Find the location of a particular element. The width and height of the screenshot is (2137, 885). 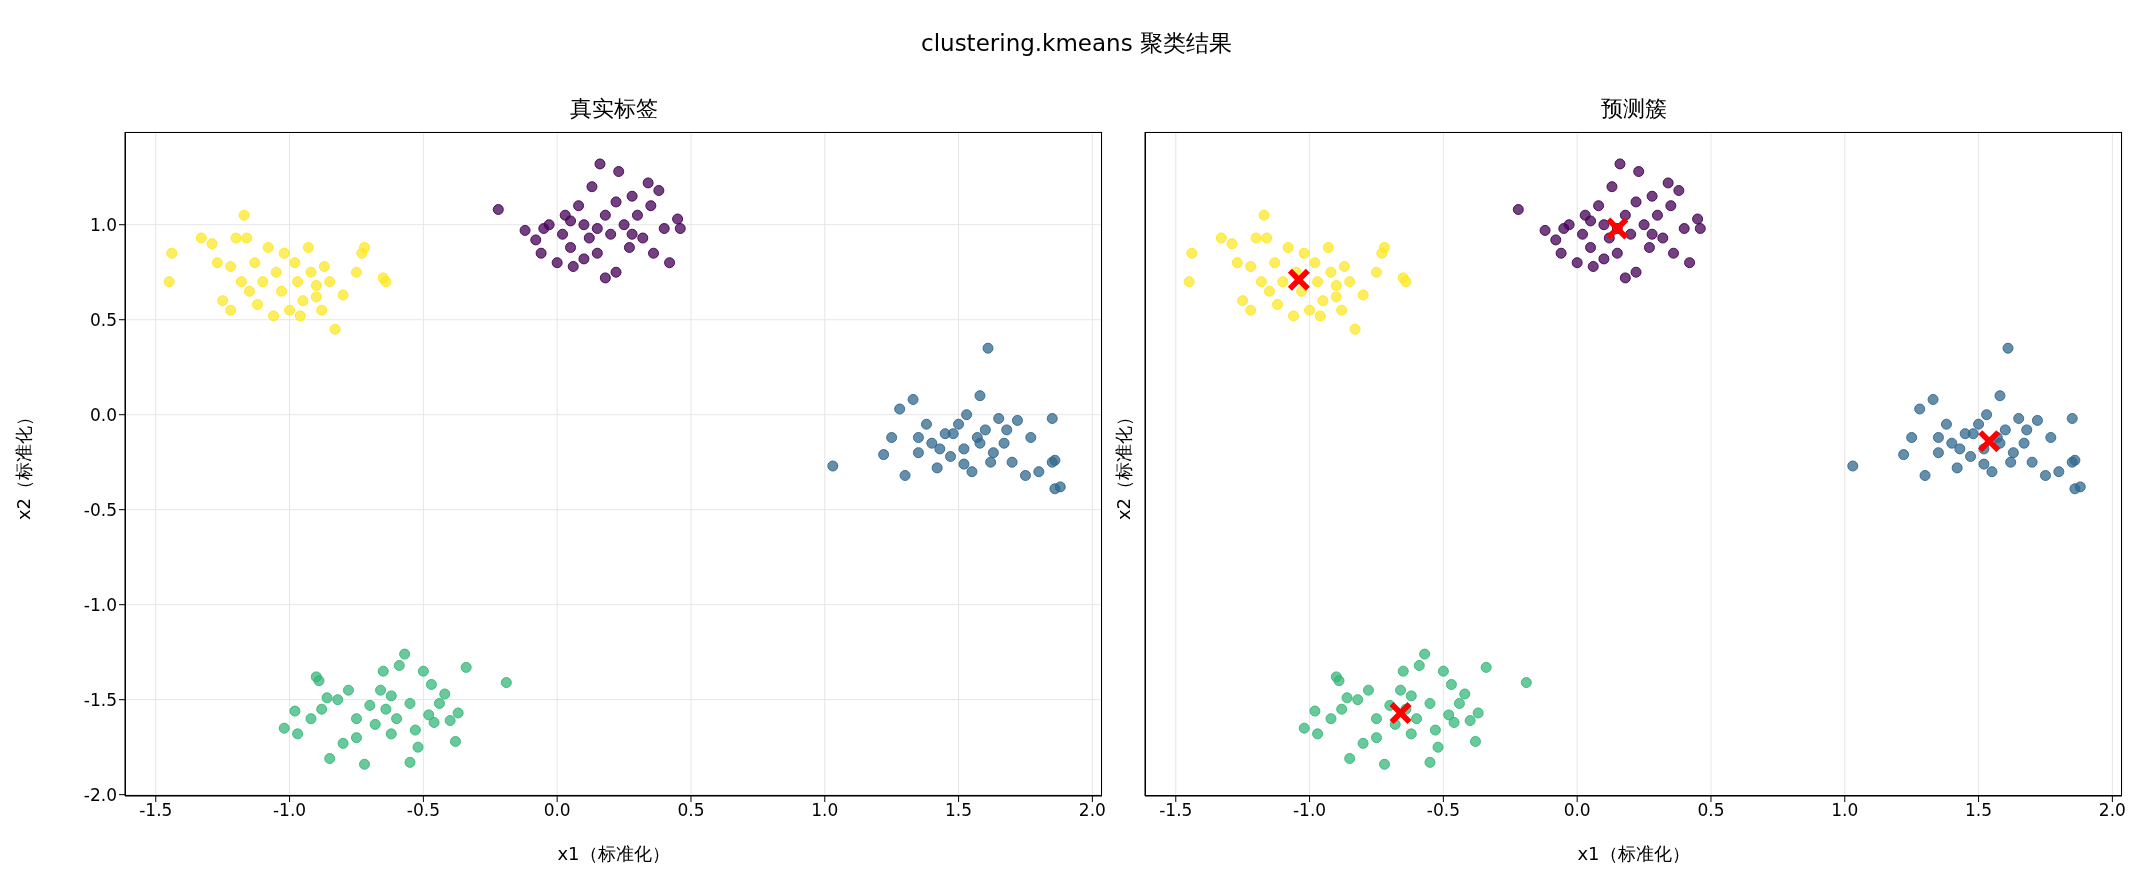

chart-title: 预测簇 is located at coordinates (1633, 109).